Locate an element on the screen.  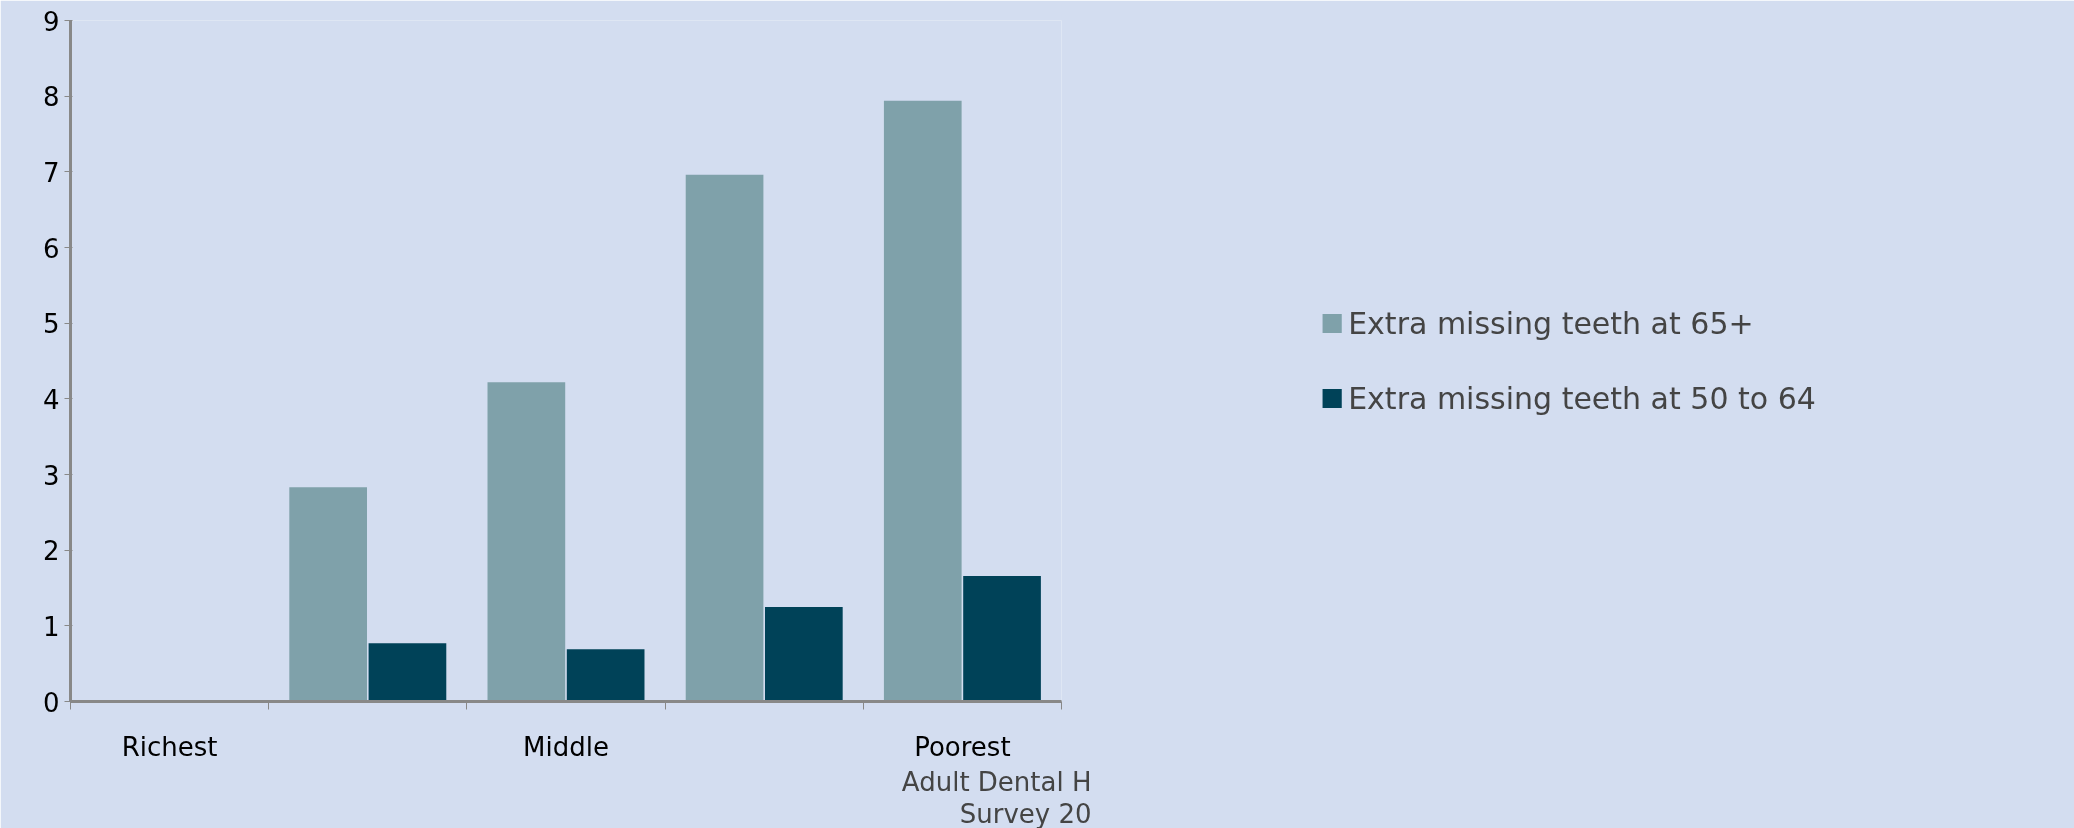
y-tick-label: 5 is located at coordinates (51, 324).